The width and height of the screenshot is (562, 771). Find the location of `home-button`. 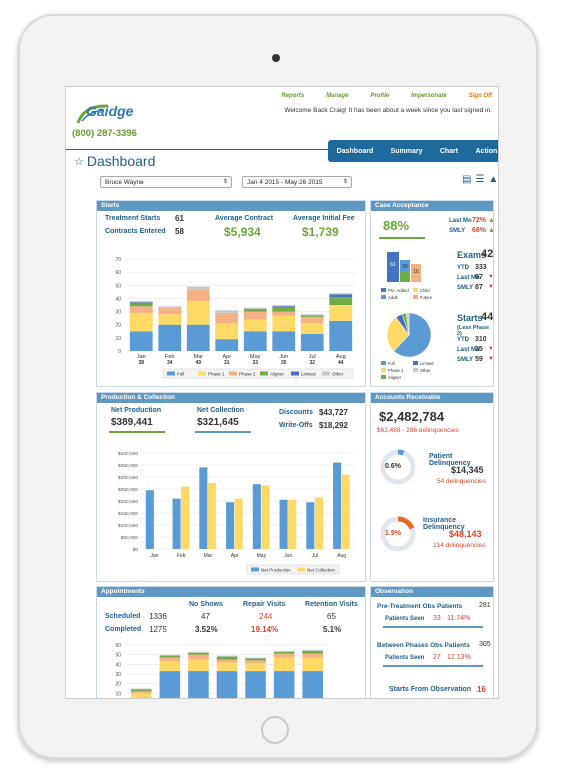

home-button is located at coordinates (275, 730).